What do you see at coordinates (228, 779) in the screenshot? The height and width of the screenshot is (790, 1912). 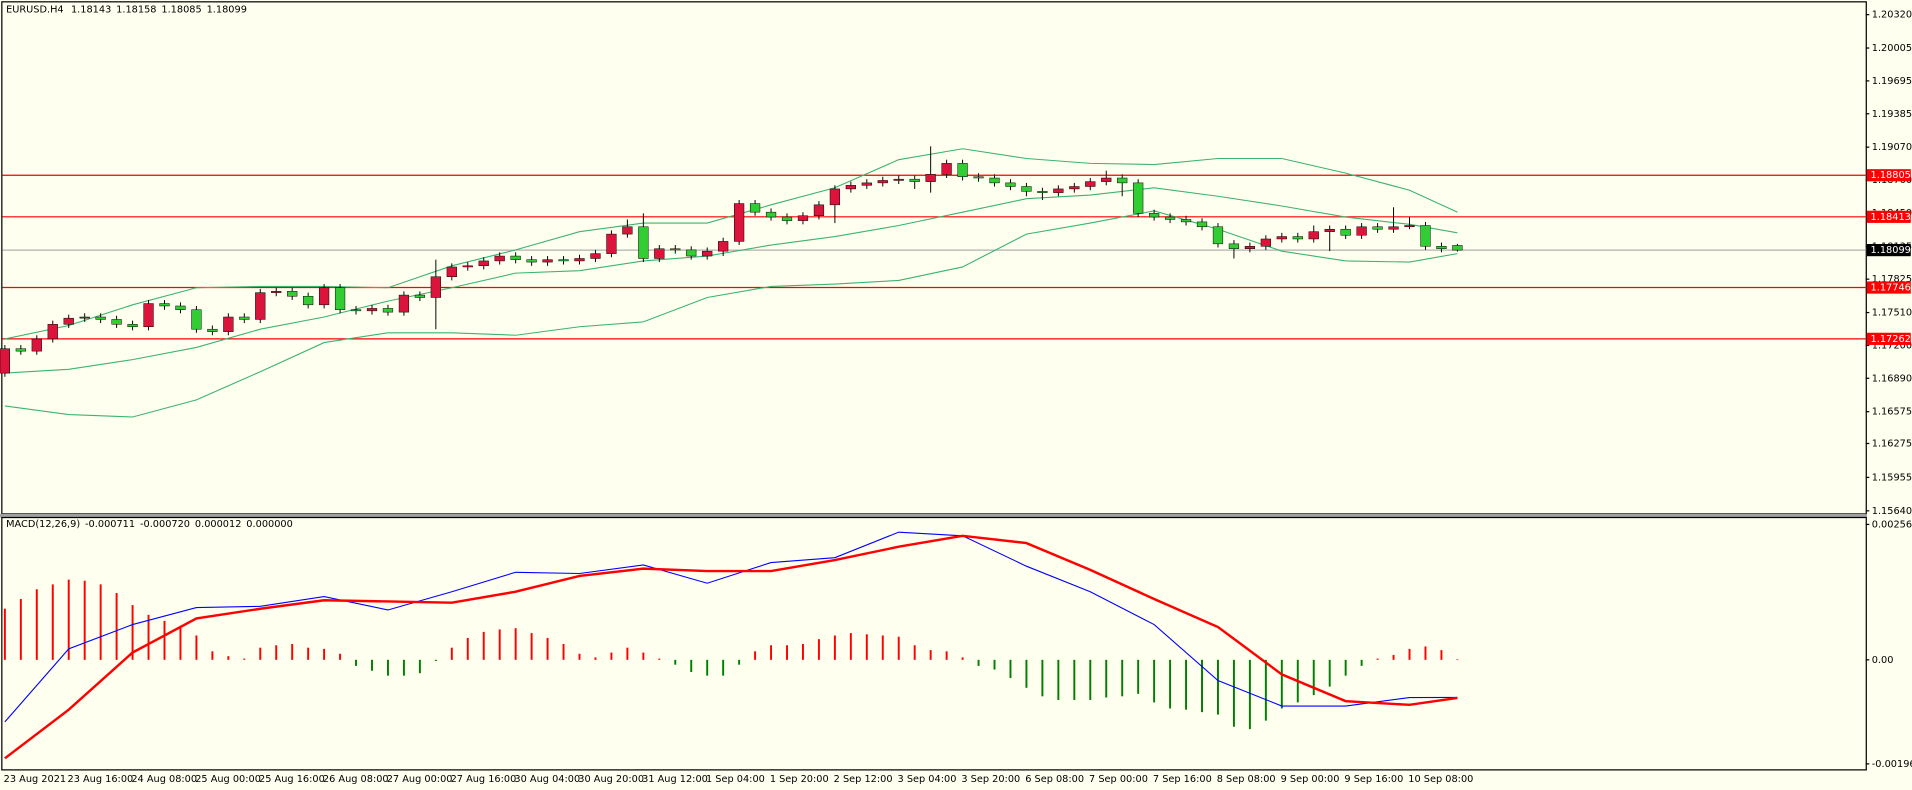 I see `x-tick-label: 25 Aug 00:00` at bounding box center [228, 779].